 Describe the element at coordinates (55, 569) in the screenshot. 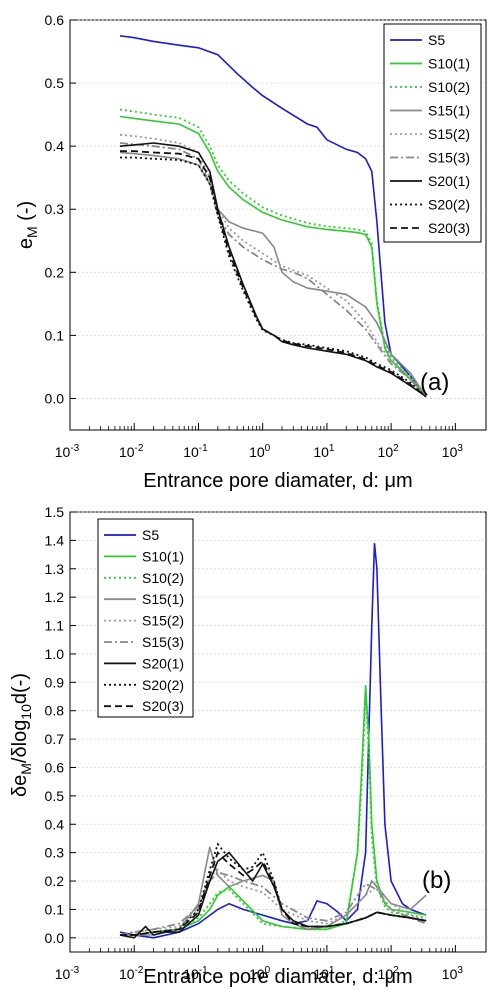

I see `y-tick-label: 1.3` at that location.